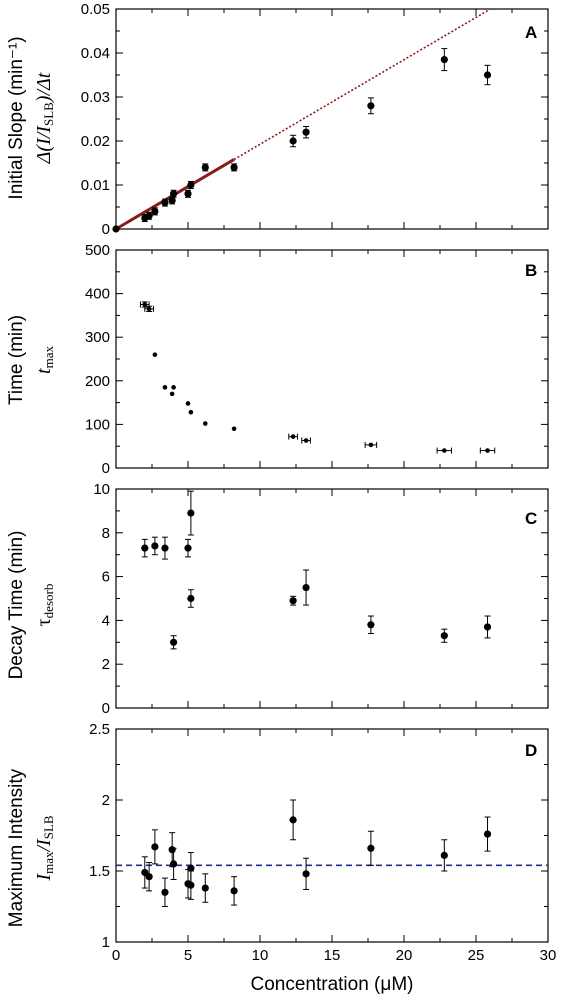 The image size is (564, 999). I want to click on panel-d-xtick-label: 5, so click(188, 955).